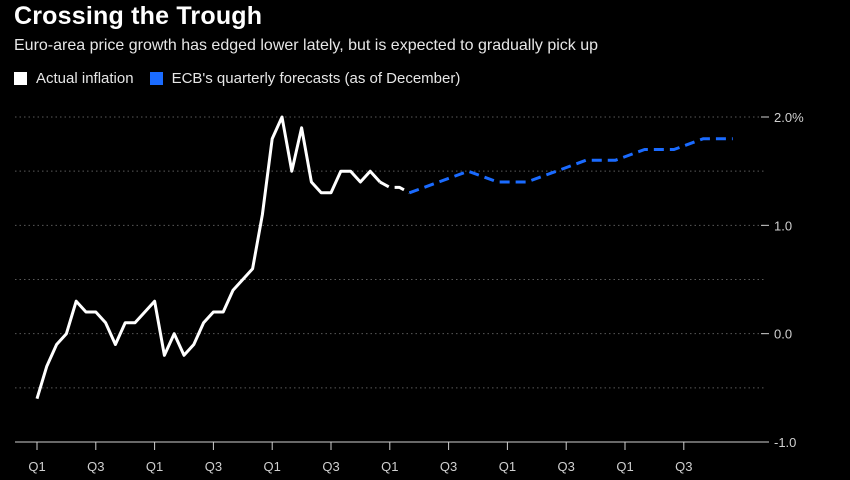 The width and height of the screenshot is (850, 480). What do you see at coordinates (782, 280) in the screenshot?
I see `y-axis: 2.0% 1.0 0.0 -1.0` at bounding box center [782, 280].